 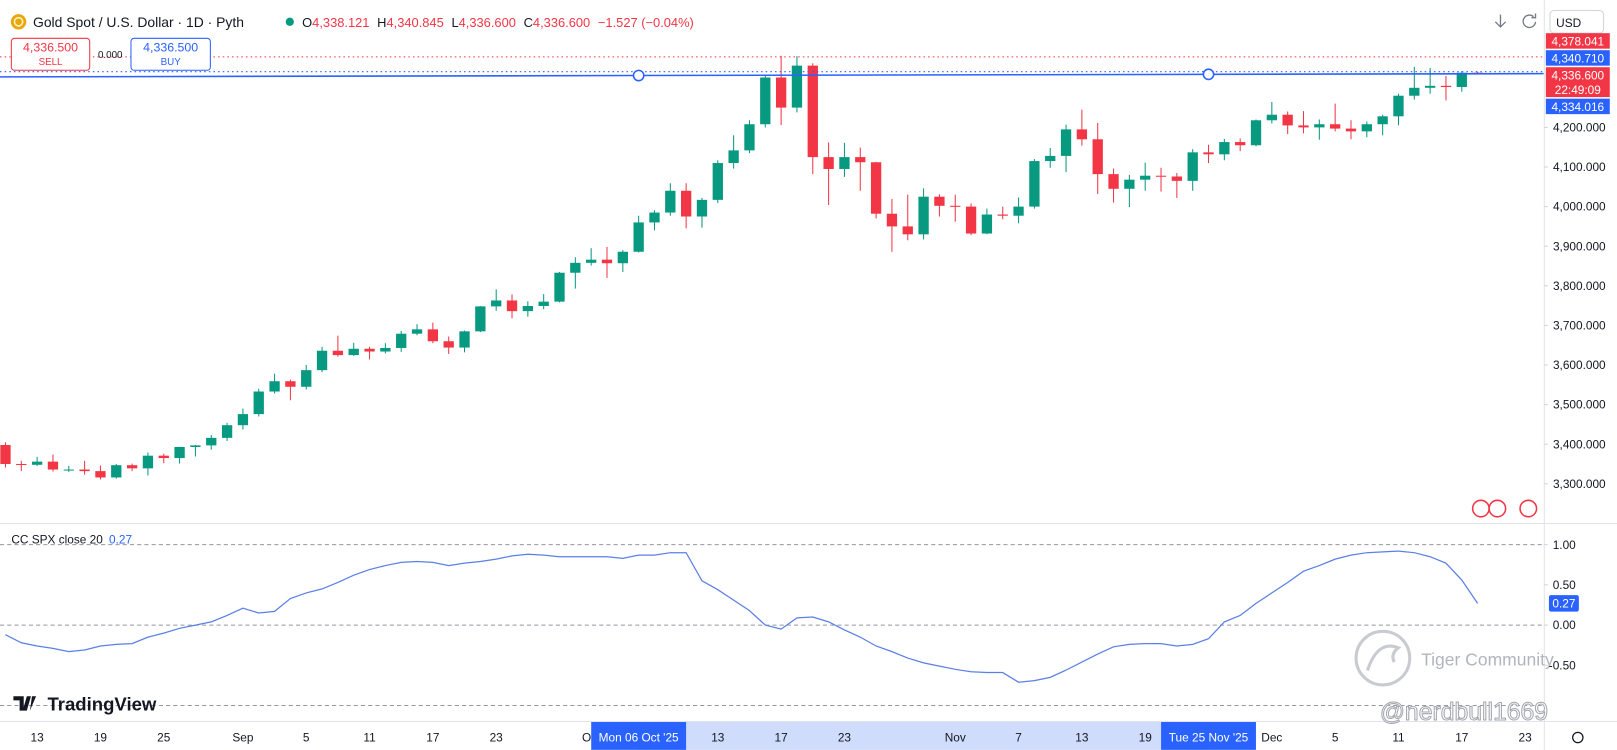 I want to click on reset-icon, so click(x=1529, y=21).